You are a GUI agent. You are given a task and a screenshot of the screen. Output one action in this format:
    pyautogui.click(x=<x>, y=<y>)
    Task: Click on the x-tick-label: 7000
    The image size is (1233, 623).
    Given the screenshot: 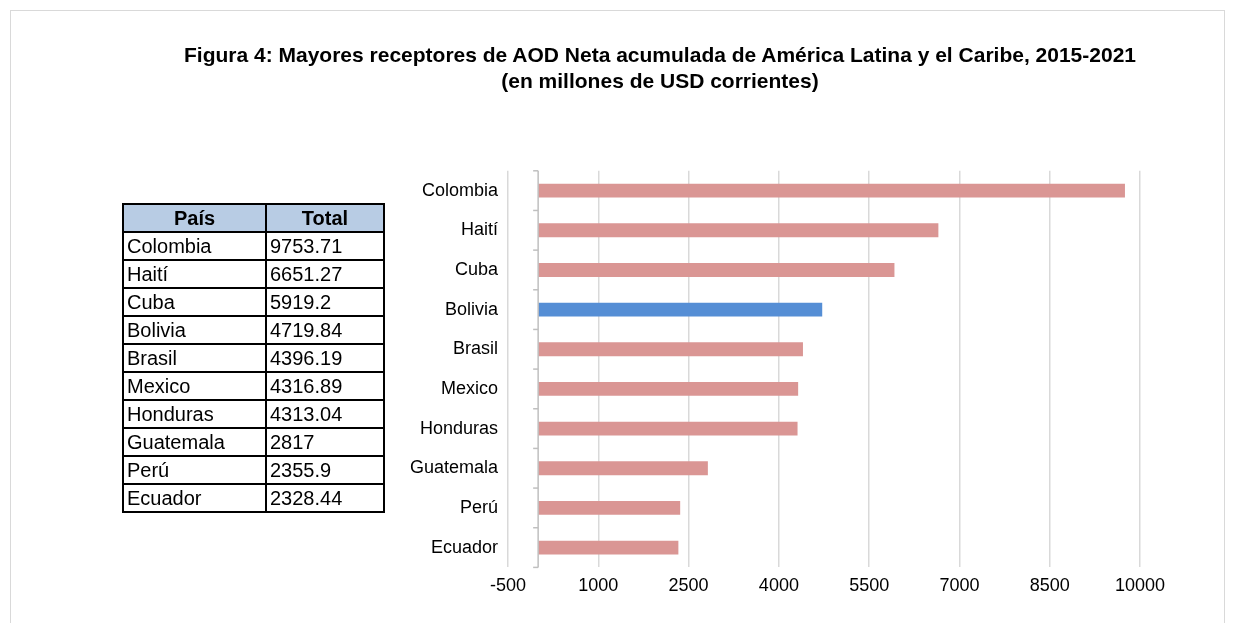 What is the action you would take?
    pyautogui.click(x=959, y=585)
    